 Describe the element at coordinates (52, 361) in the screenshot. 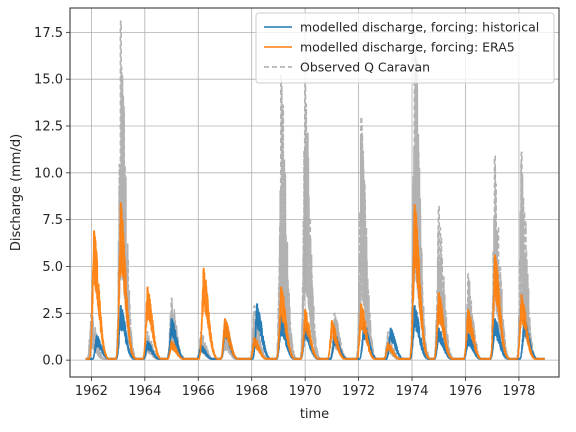

I see `y-tick-label: 0.0` at that location.